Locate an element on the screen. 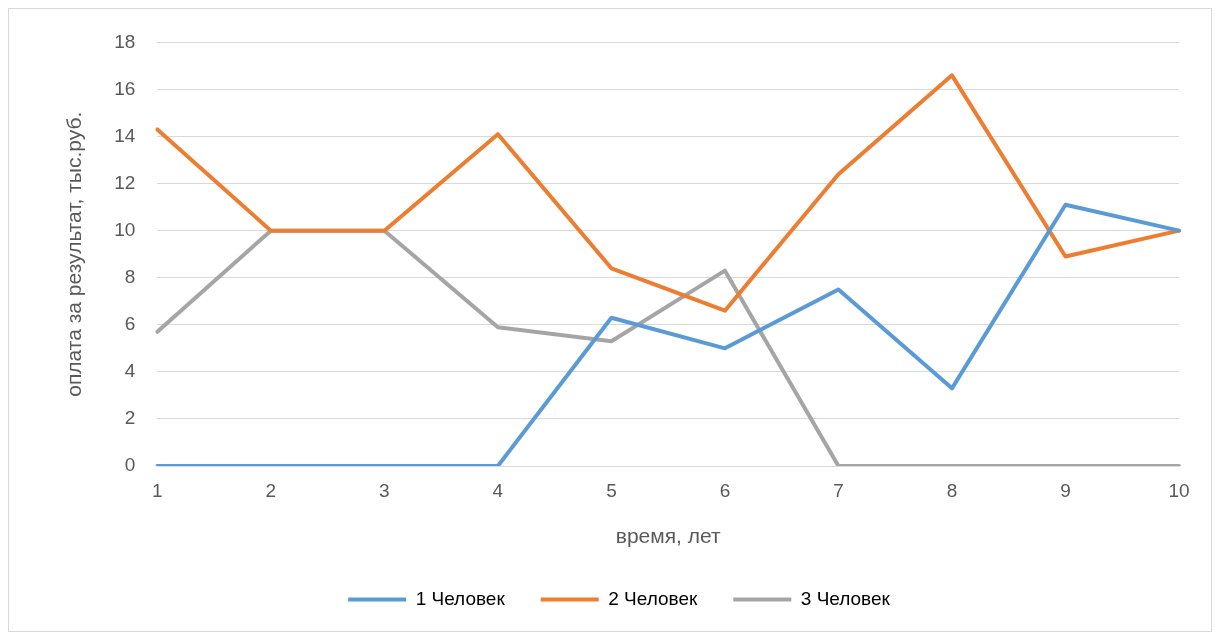  y-tick-label: 4 is located at coordinates (130, 371).